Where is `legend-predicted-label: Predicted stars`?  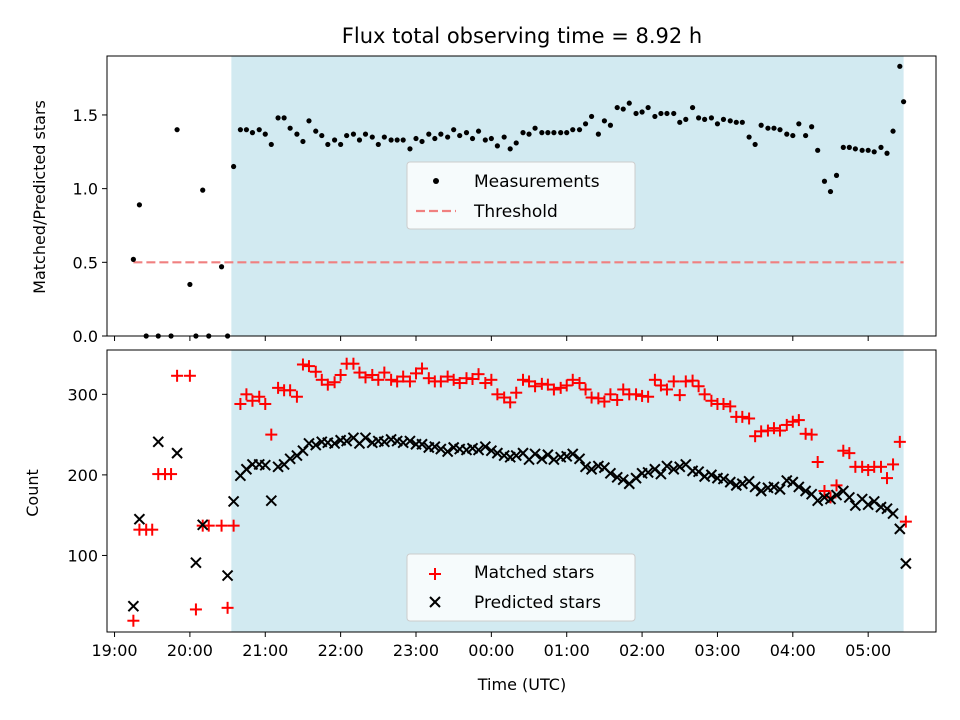
legend-predicted-label: Predicted stars is located at coordinates (537, 603).